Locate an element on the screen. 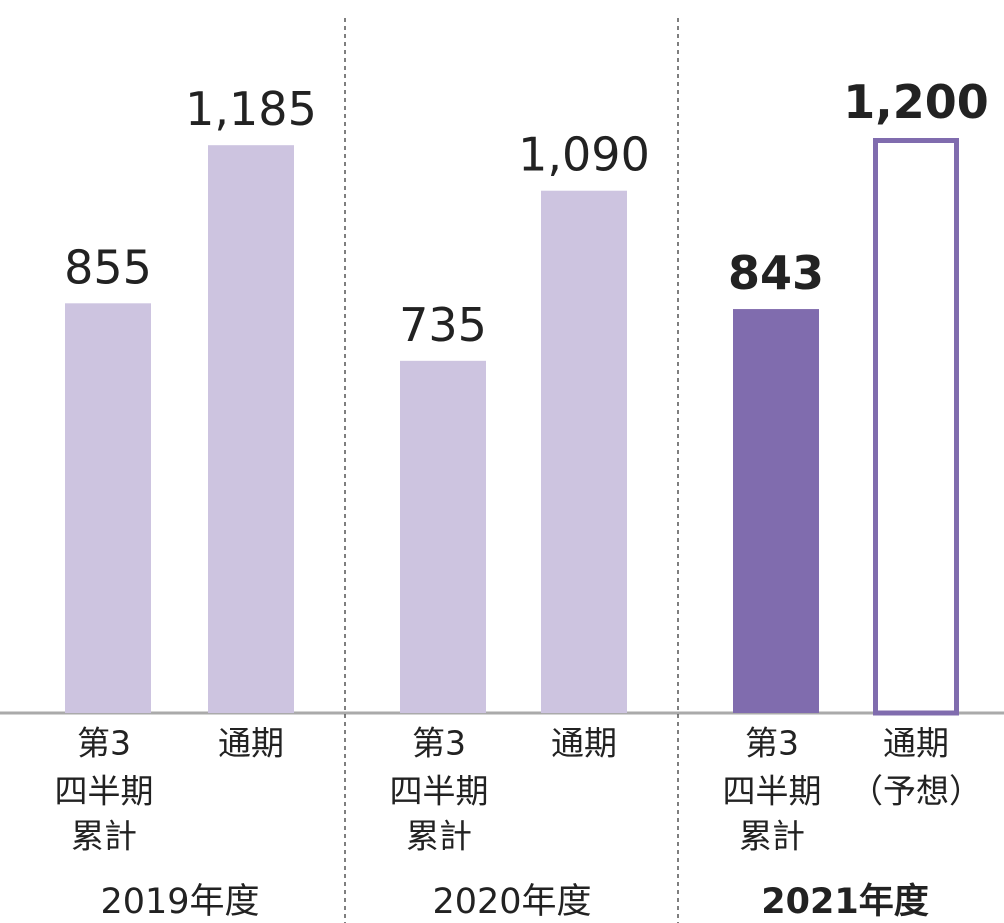 This screenshot has width=1004, height=923. value-label: 855 is located at coordinates (108, 267).